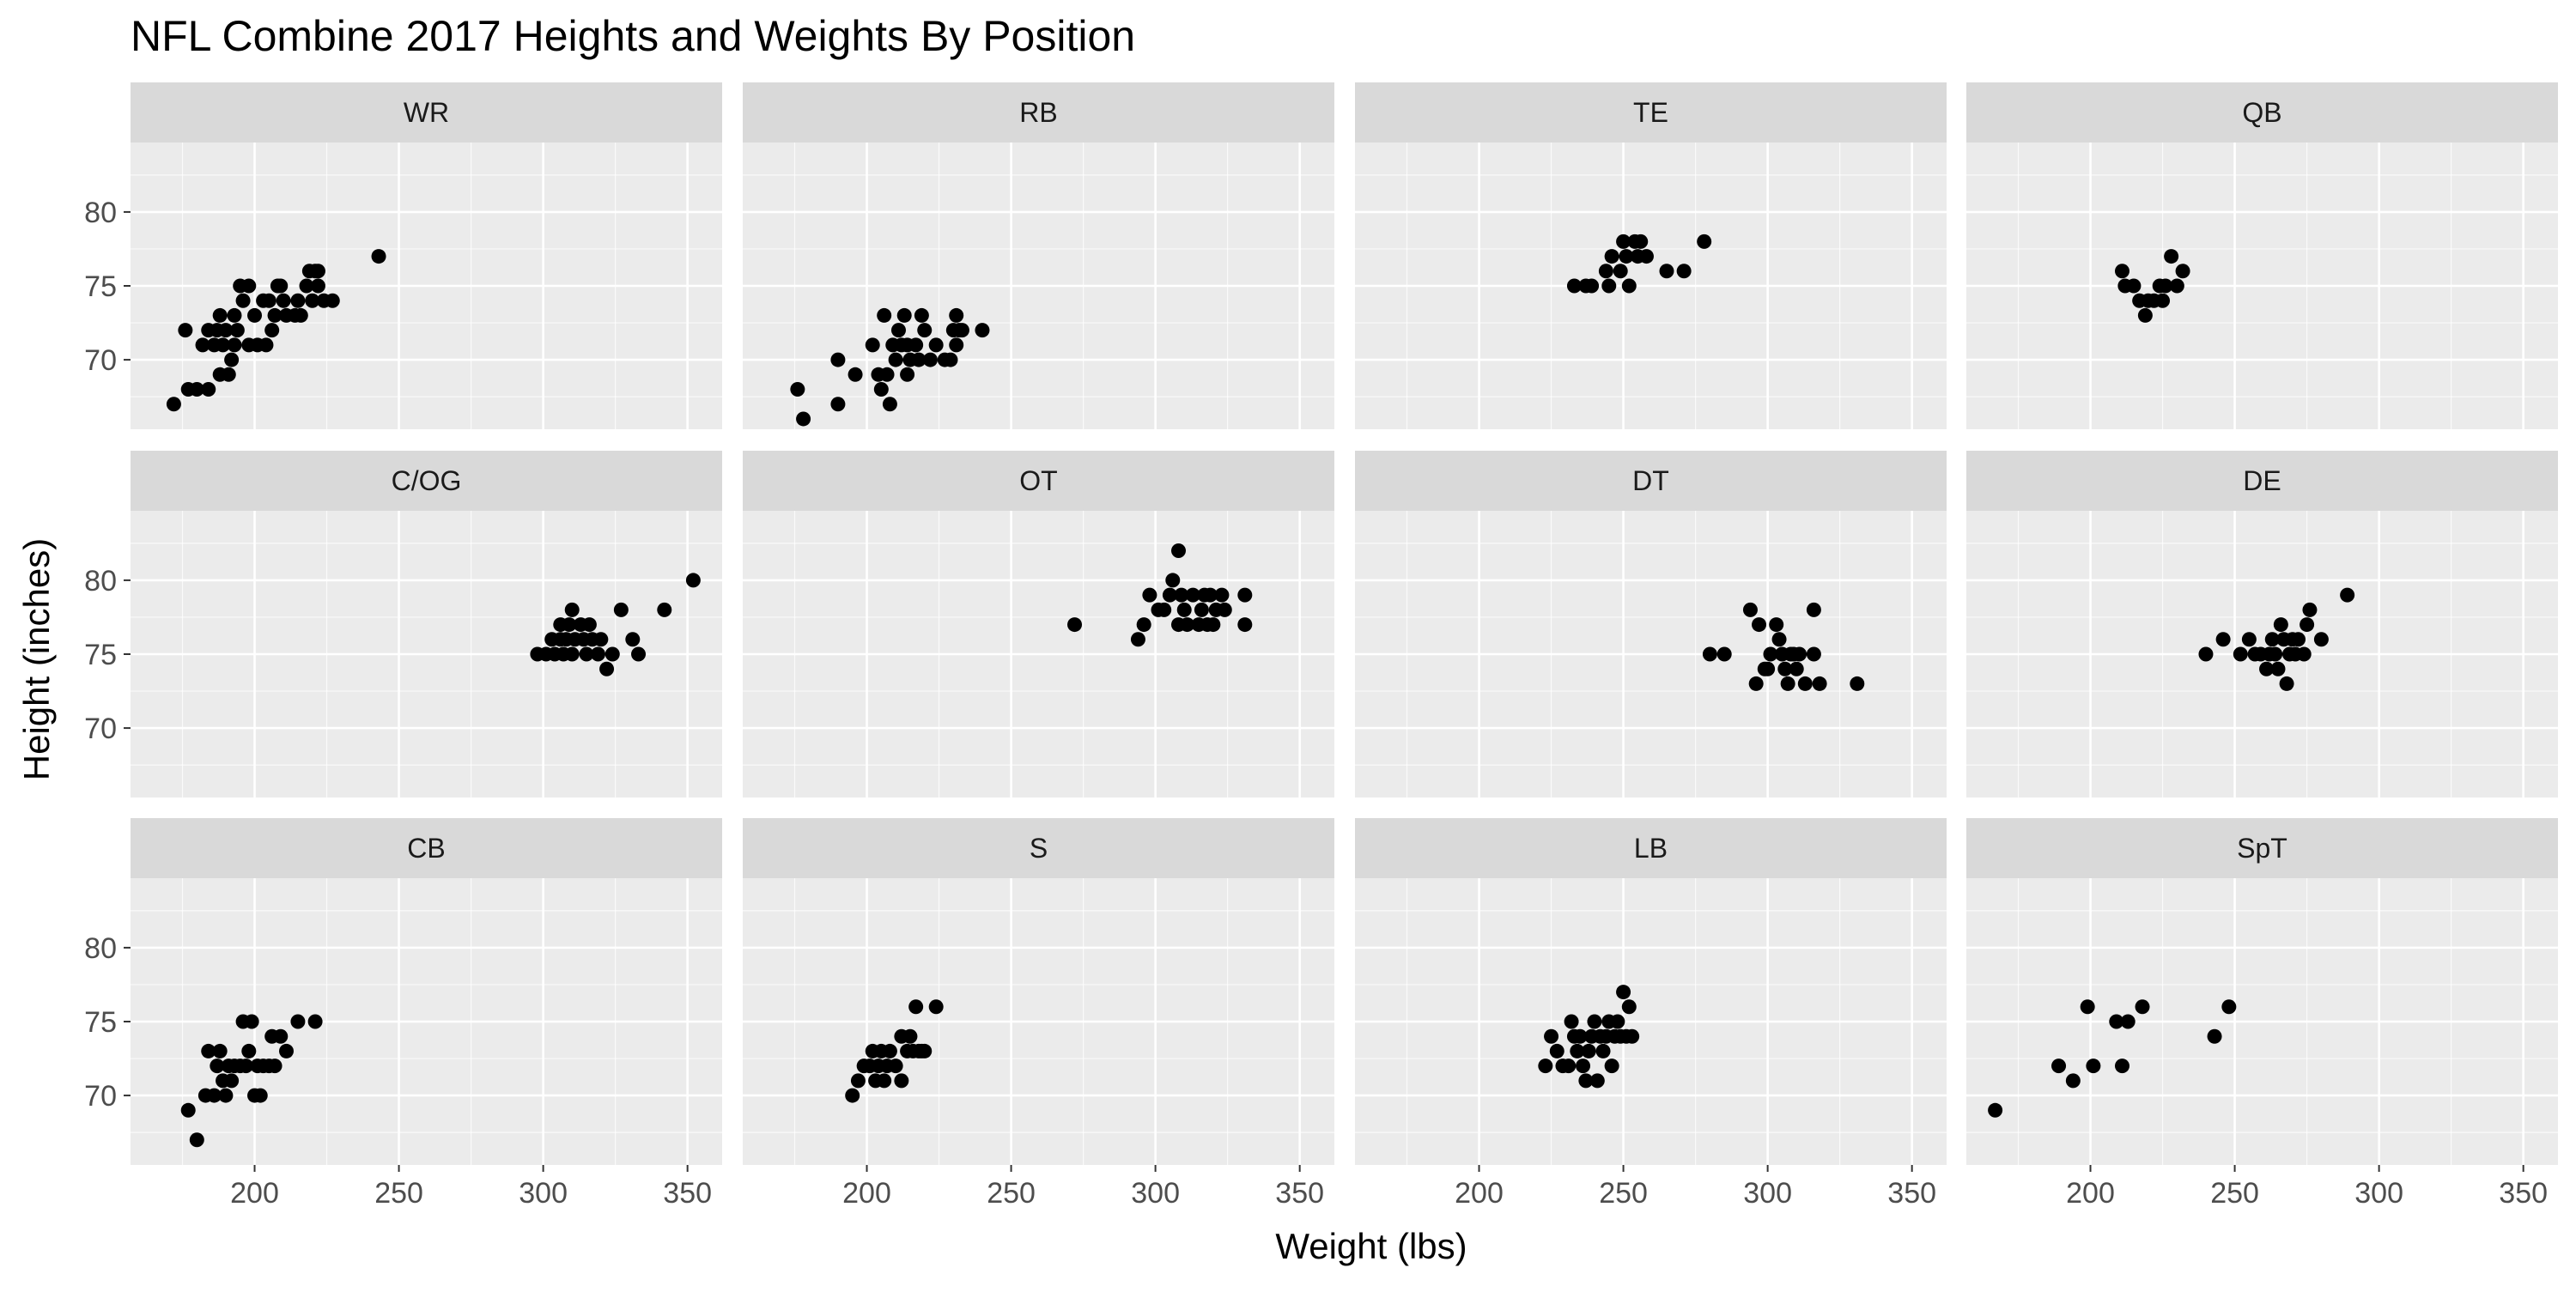 Image resolution: width=2576 pixels, height=1292 pixels. What do you see at coordinates (1768, 1193) in the screenshot?
I see `x-tick-label: 300` at bounding box center [1768, 1193].